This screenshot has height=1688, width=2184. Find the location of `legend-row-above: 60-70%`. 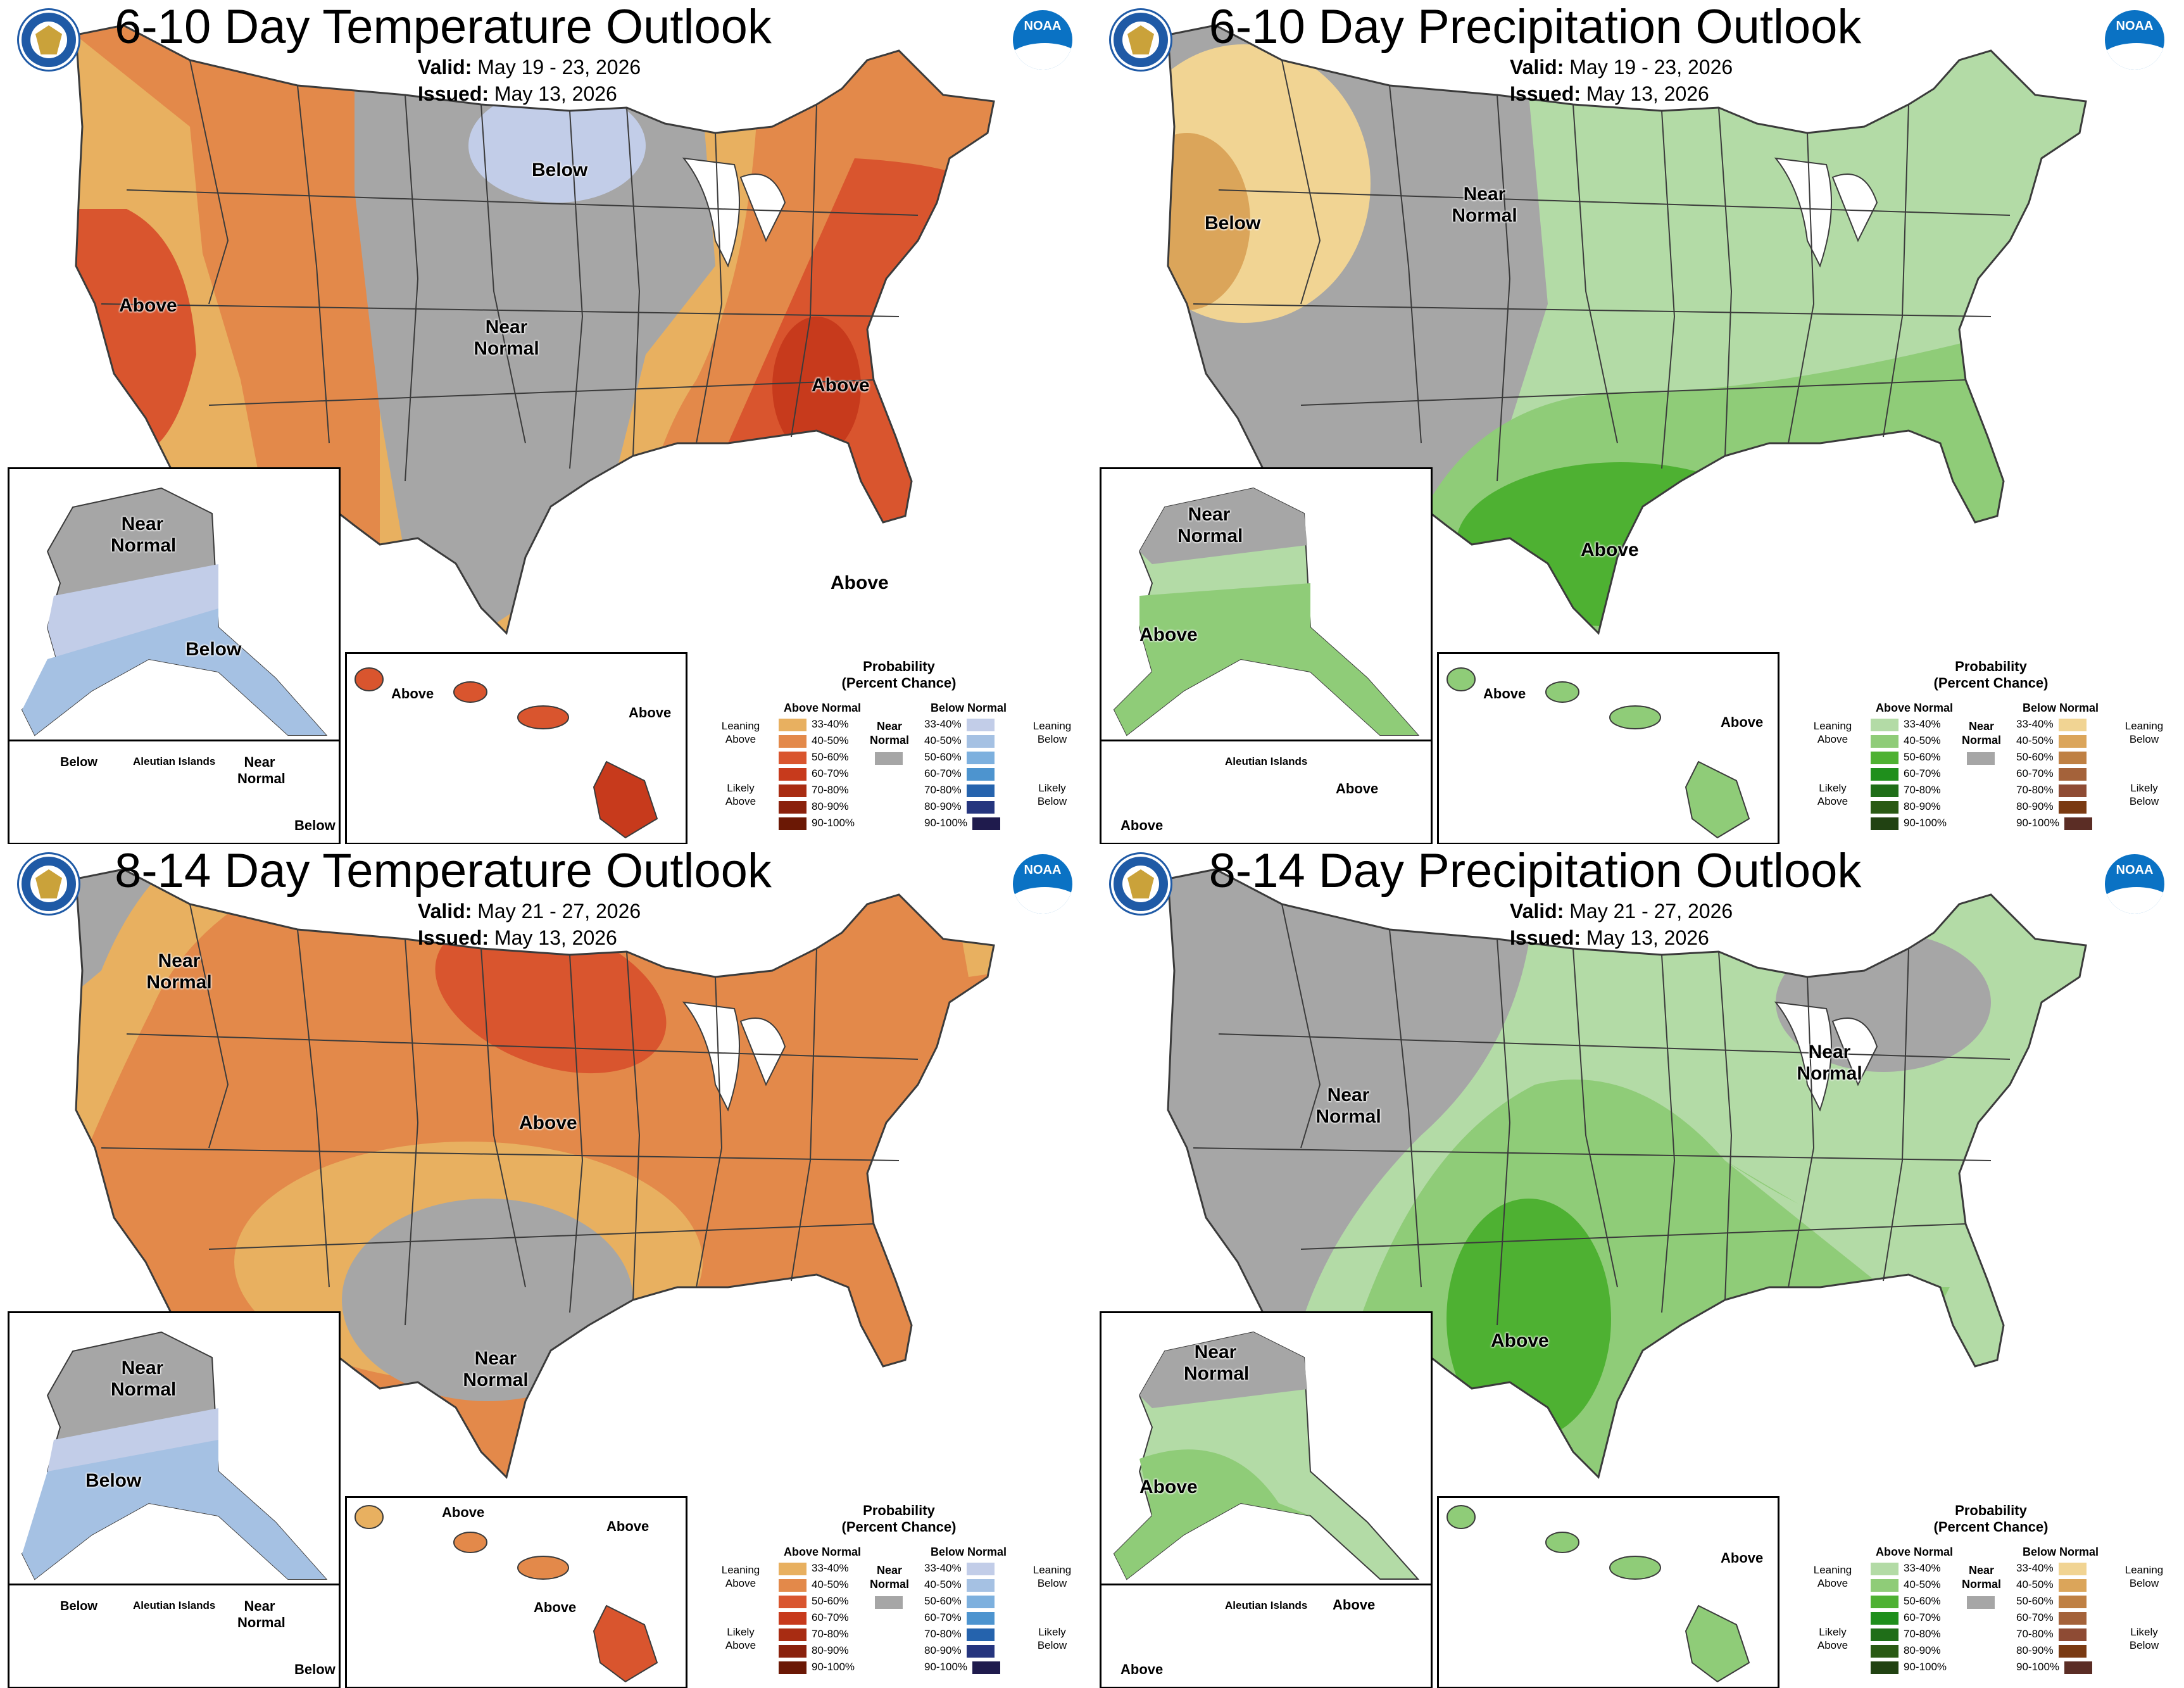

legend-row-above: 60-70% is located at coordinates (1906, 1617).